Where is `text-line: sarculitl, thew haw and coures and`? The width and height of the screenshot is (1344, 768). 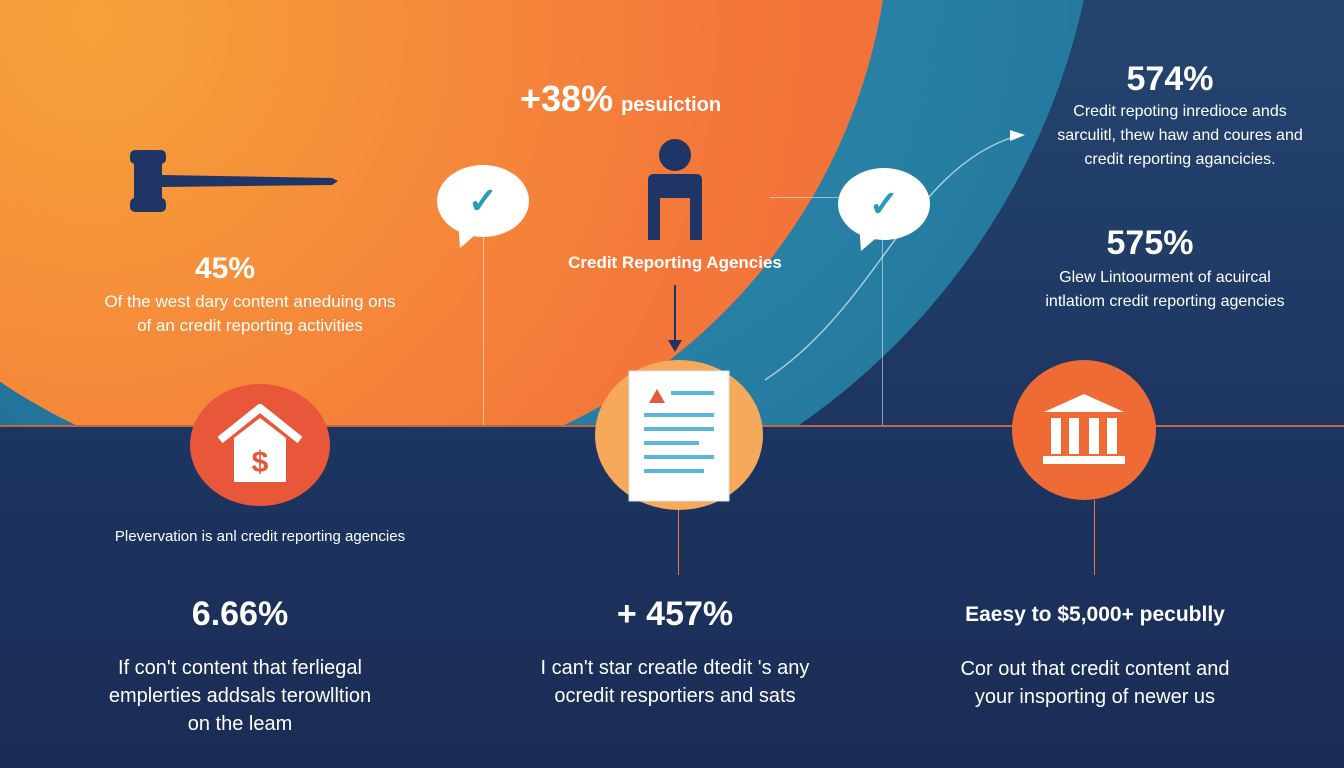 text-line: sarculitl, thew haw and coures and is located at coordinates (1180, 135).